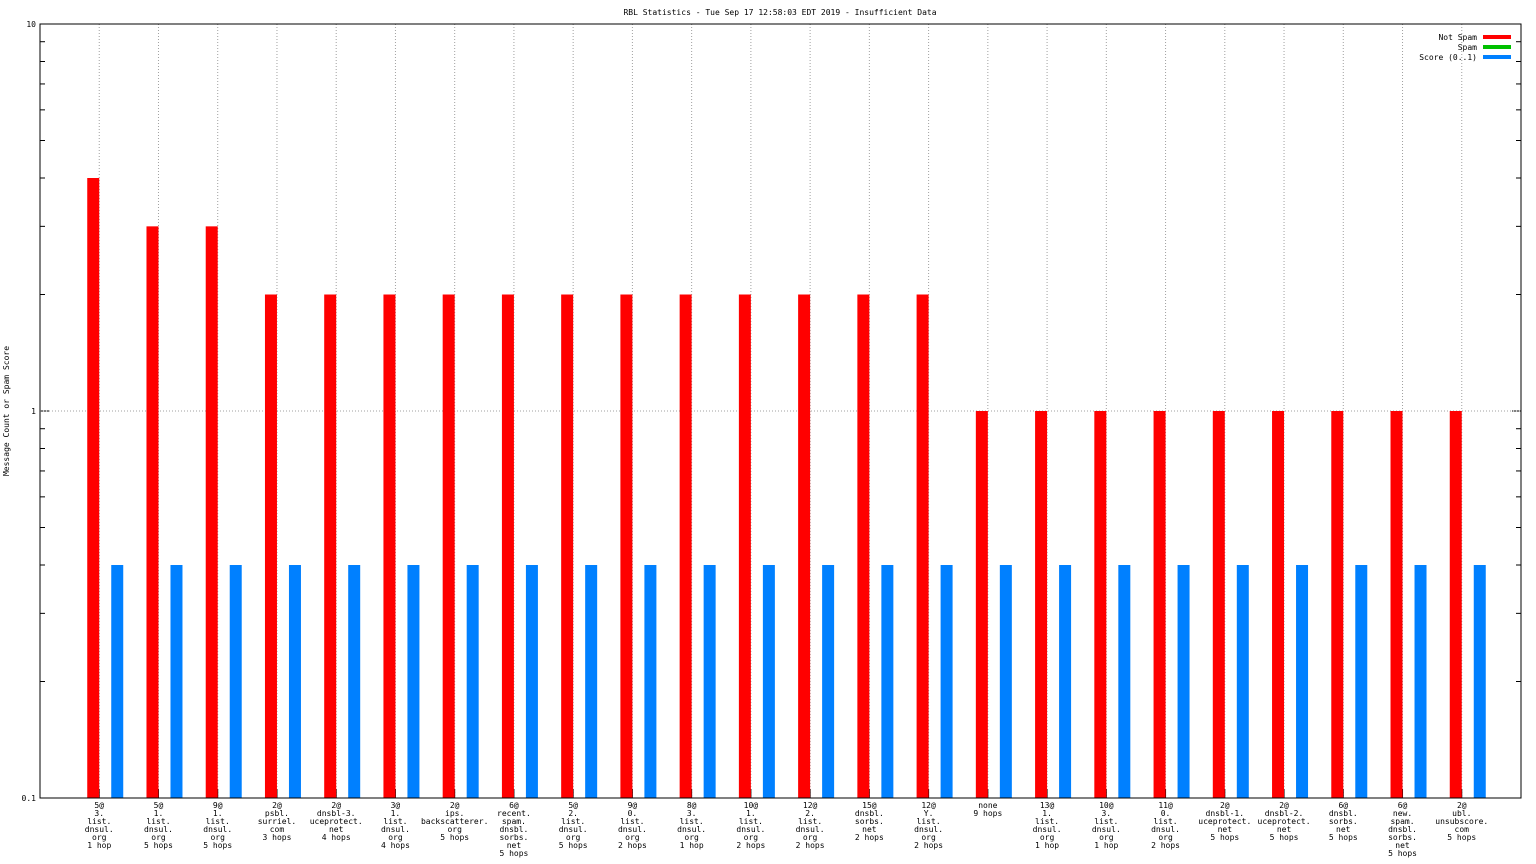 This screenshot has width=1536, height=864. Describe the element at coordinates (1284, 813) in the screenshot. I see `x-tick-label: dnsbl-2.` at that location.